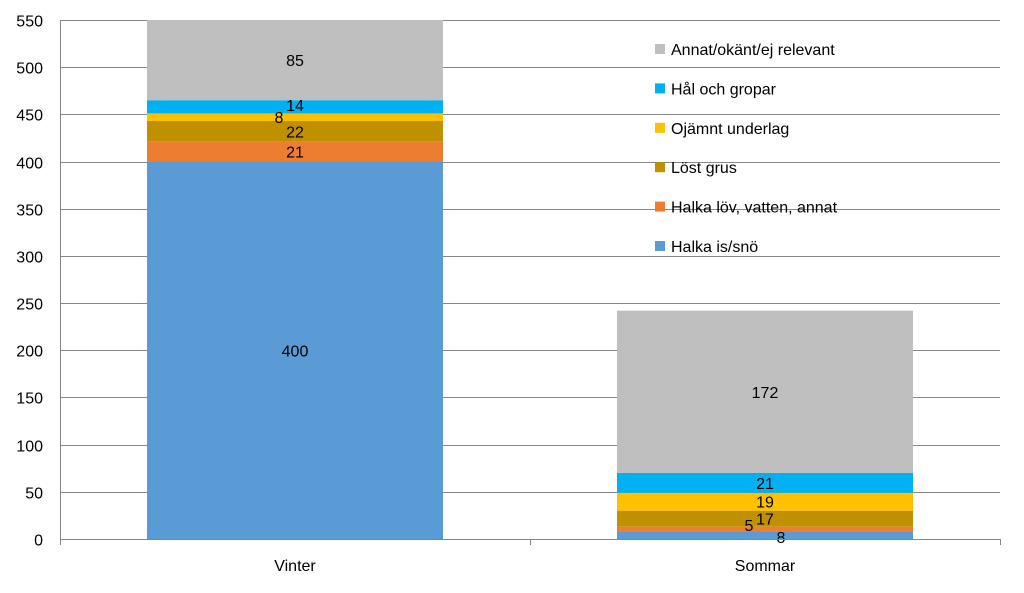  What do you see at coordinates (29, 116) in the screenshot?
I see `y-tick-label: 450` at bounding box center [29, 116].